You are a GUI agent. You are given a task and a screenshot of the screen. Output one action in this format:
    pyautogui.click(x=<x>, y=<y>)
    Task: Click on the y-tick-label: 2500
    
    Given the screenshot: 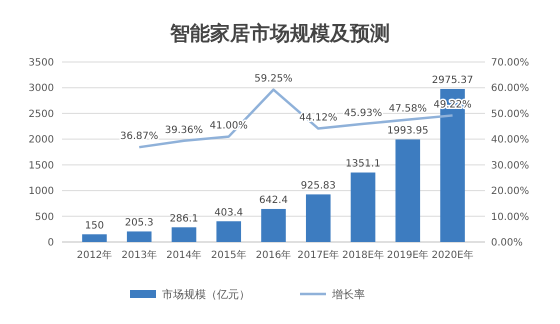 What is the action you would take?
    pyautogui.click(x=41, y=114)
    